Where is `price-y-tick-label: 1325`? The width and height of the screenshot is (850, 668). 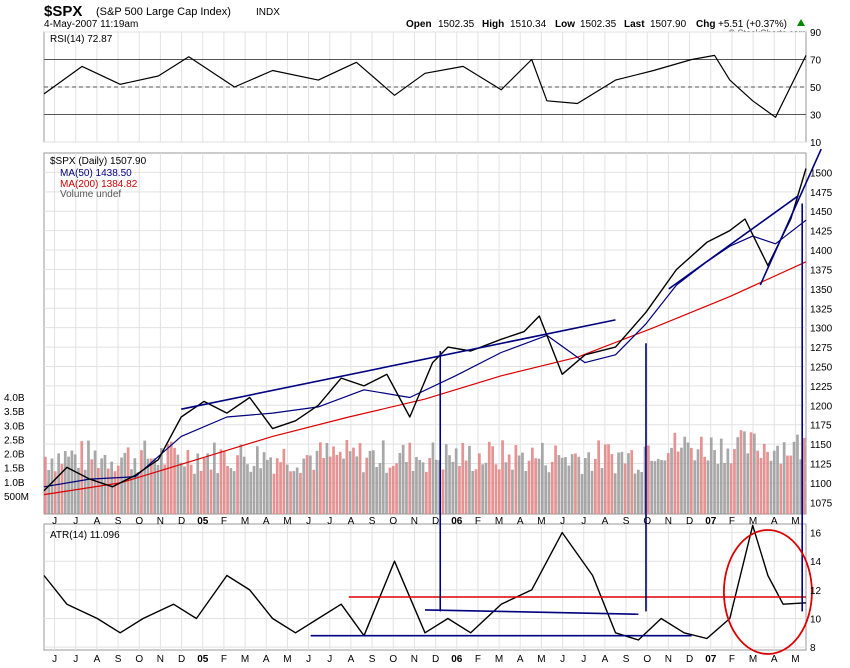
price-y-tick-label: 1325 is located at coordinates (821, 309).